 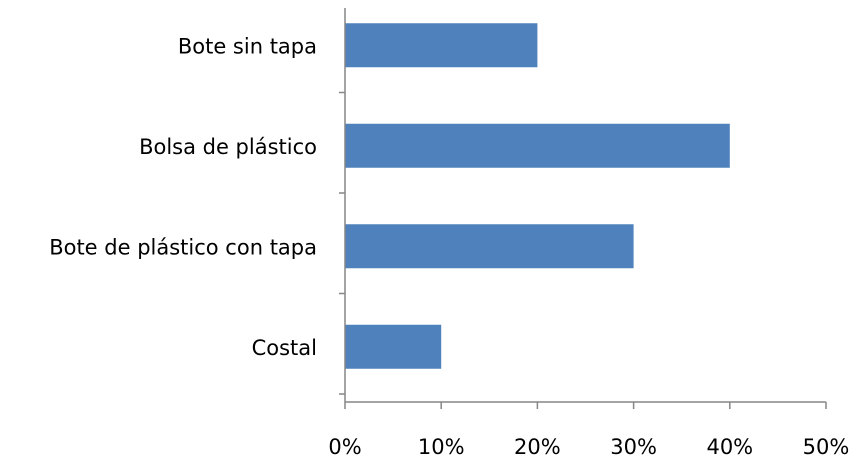 I want to click on x-tick-label: 30%, so click(x=633, y=447).